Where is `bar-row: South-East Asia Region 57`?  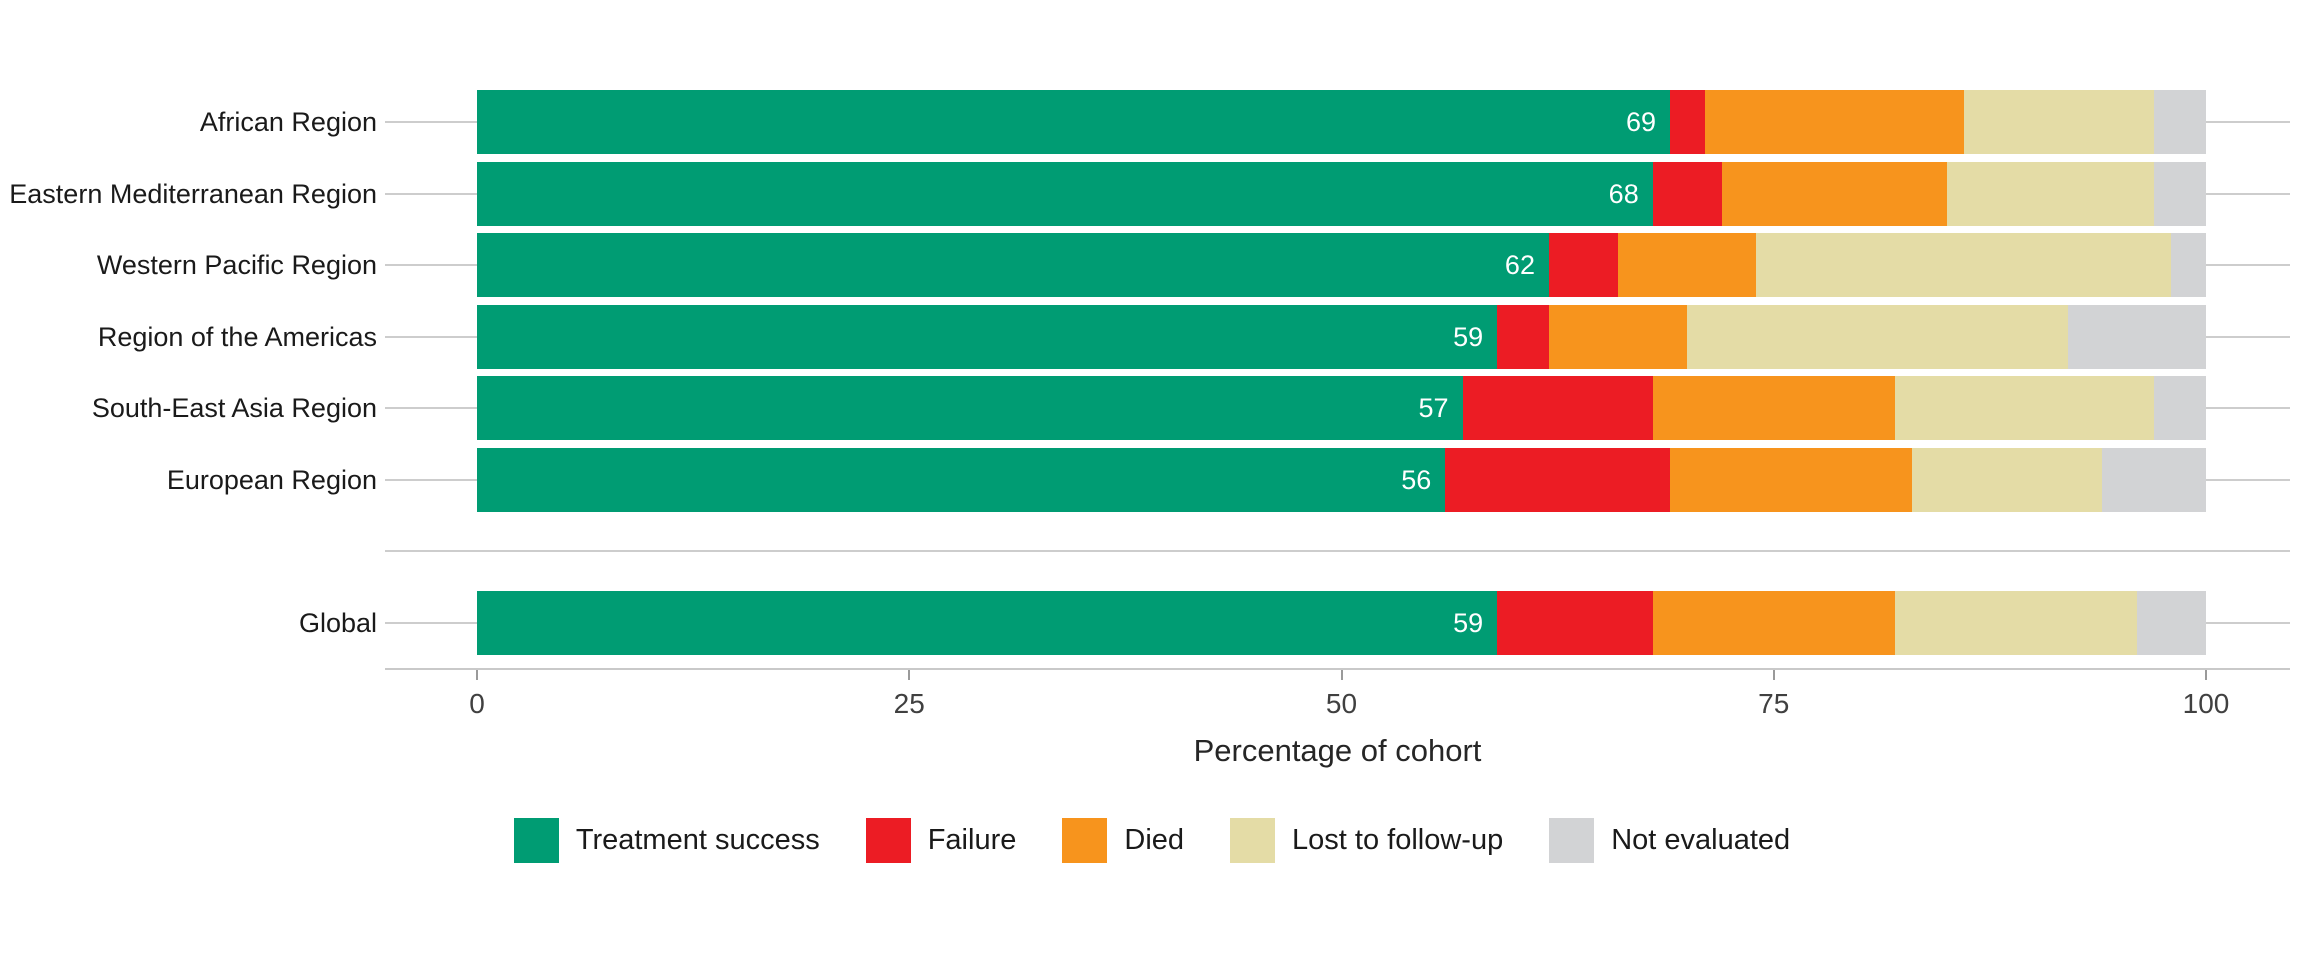
bar-row: South-East Asia Region 57 is located at coordinates (1152, 408).